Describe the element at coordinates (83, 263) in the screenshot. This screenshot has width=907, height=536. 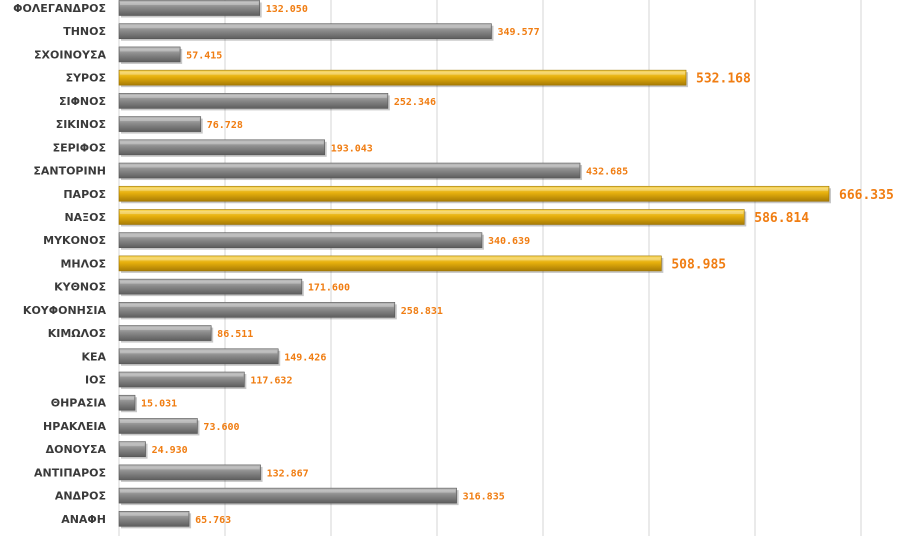
I see `category-label: ΜΗΛΟΣ` at that location.